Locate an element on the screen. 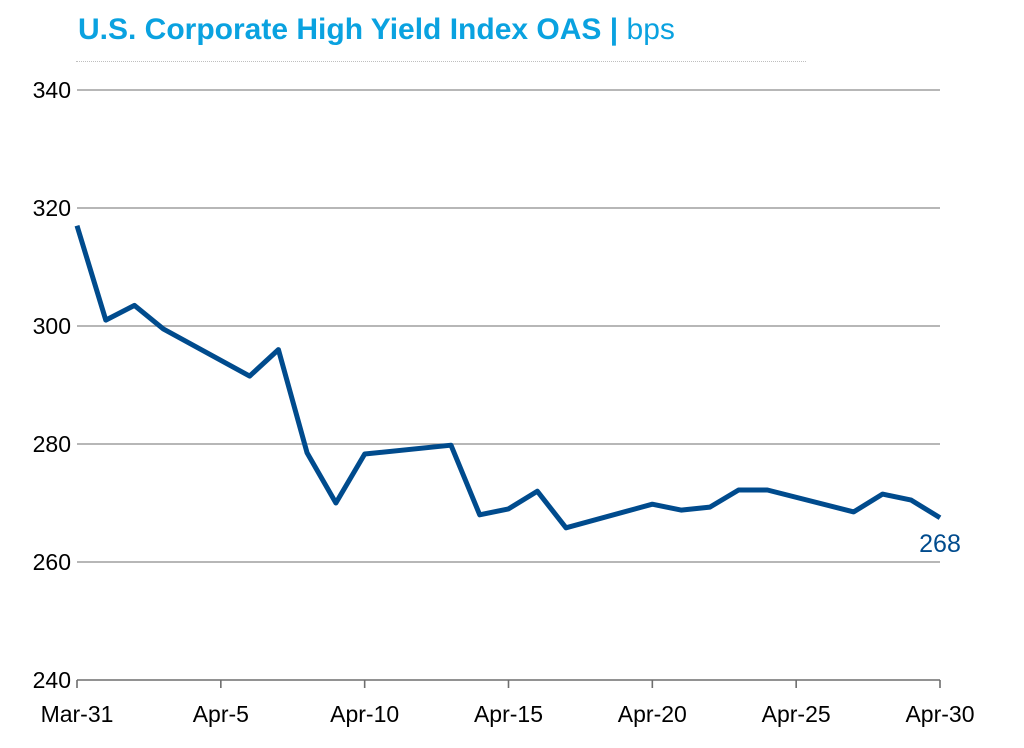 The image size is (1024, 748). y-tick-label: 260 is located at coordinates (52, 562).